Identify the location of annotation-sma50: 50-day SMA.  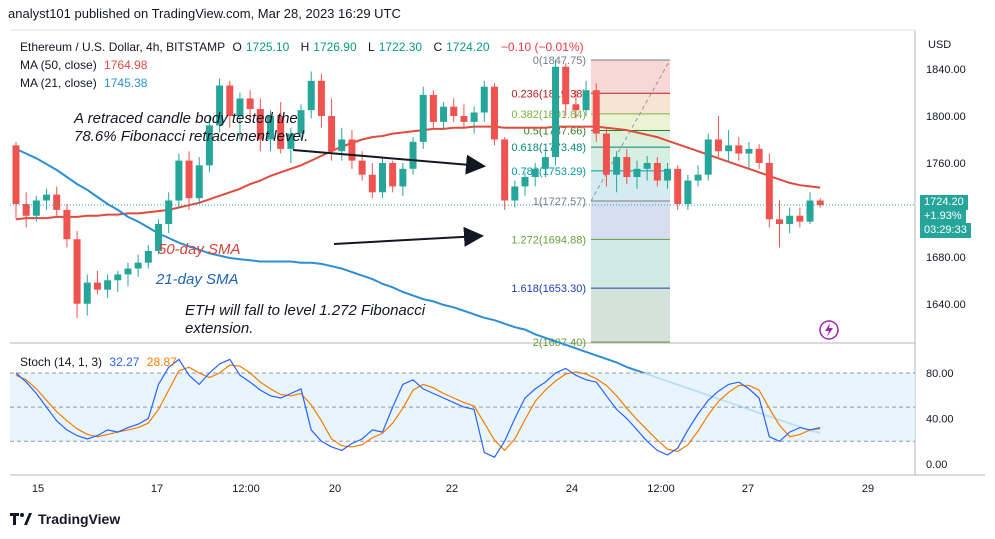
(199, 249).